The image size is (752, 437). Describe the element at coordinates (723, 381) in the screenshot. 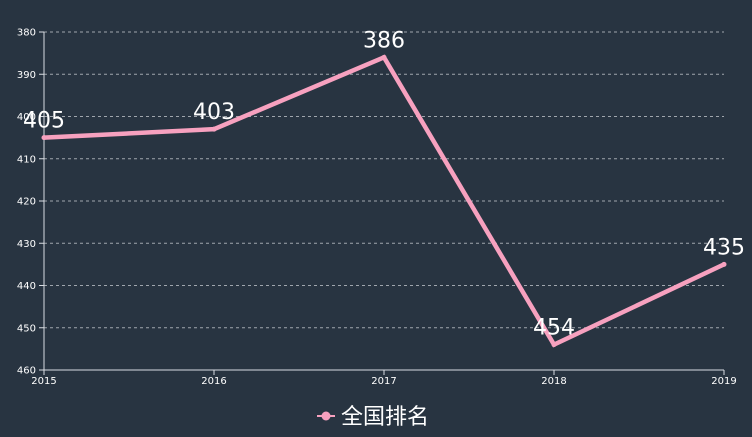

I see `x-tick-label: 2019` at that location.